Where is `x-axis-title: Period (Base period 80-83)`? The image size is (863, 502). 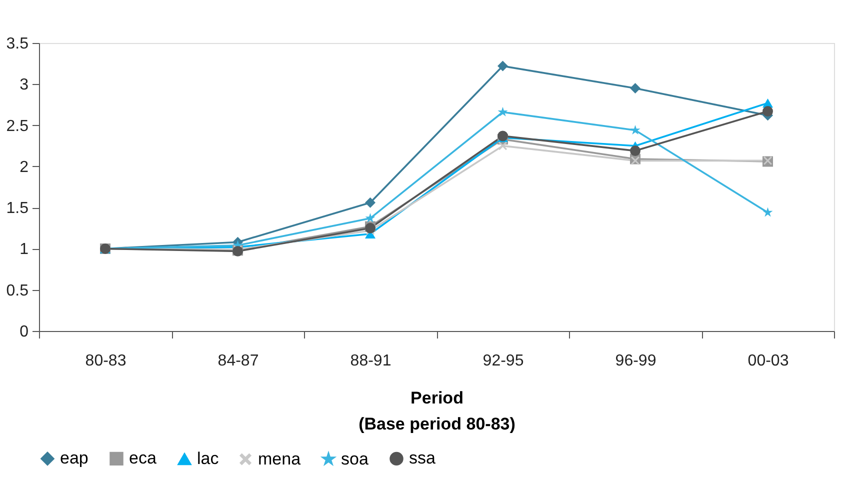 x-axis-title: Period (Base period 80-83) is located at coordinates (437, 411).